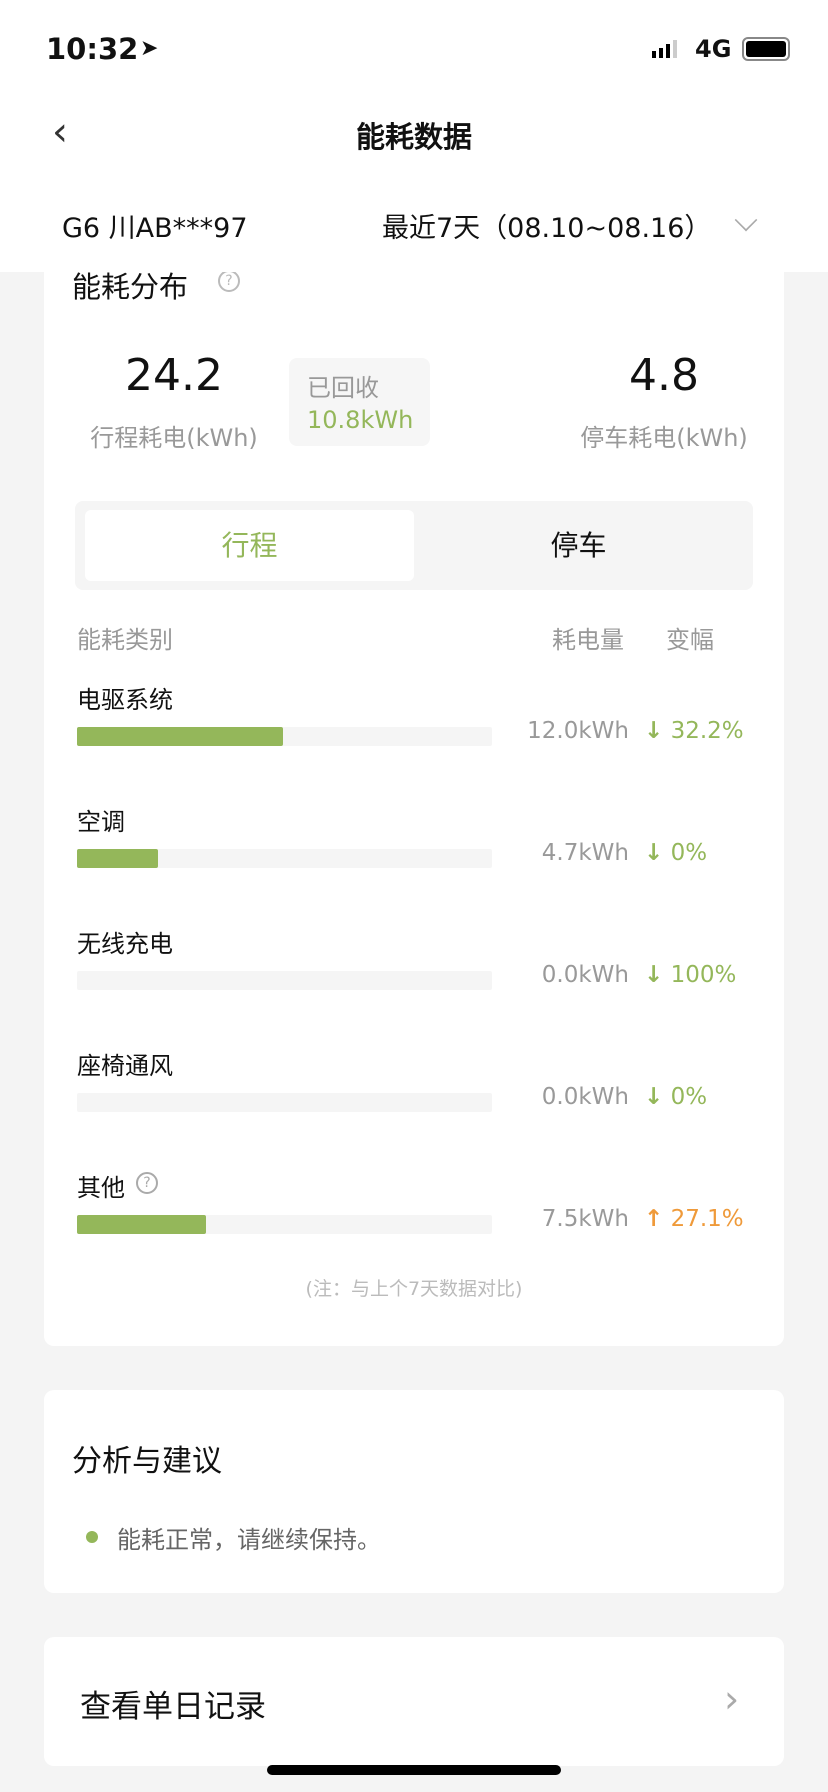 This screenshot has width=828, height=1792. What do you see at coordinates (173, 1707) in the screenshot?
I see `daily-record-label: 查看单日记录` at bounding box center [173, 1707].